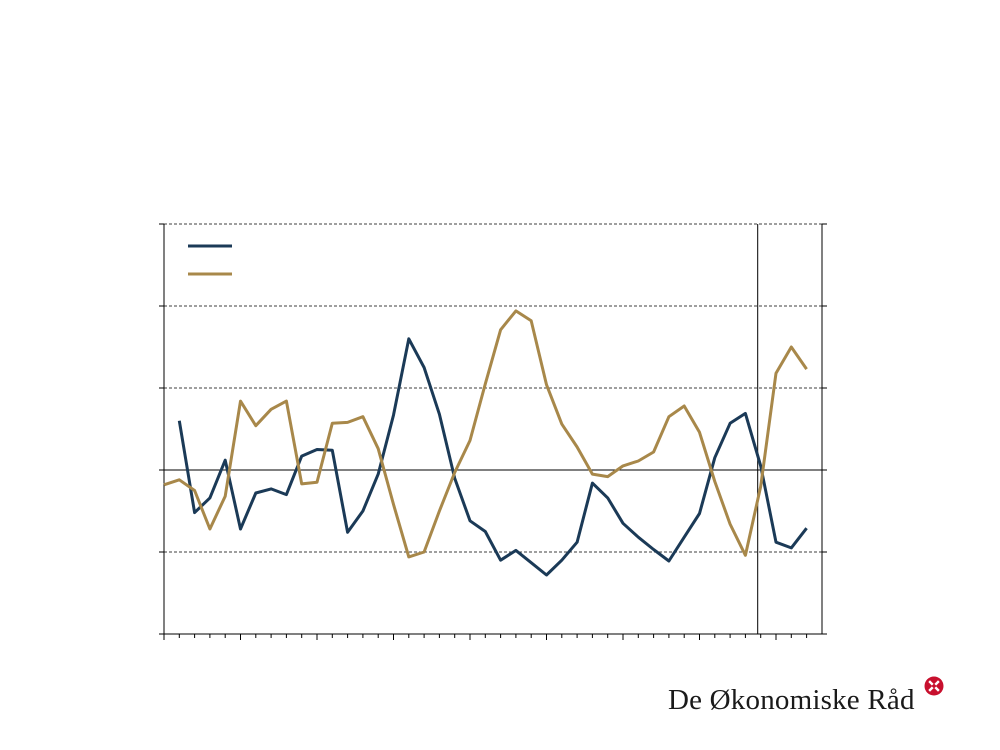 Image resolution: width=1000 pixels, height=750 pixels. I want to click on brand-logo-area: De Økonomiske Råd, so click(806, 700).